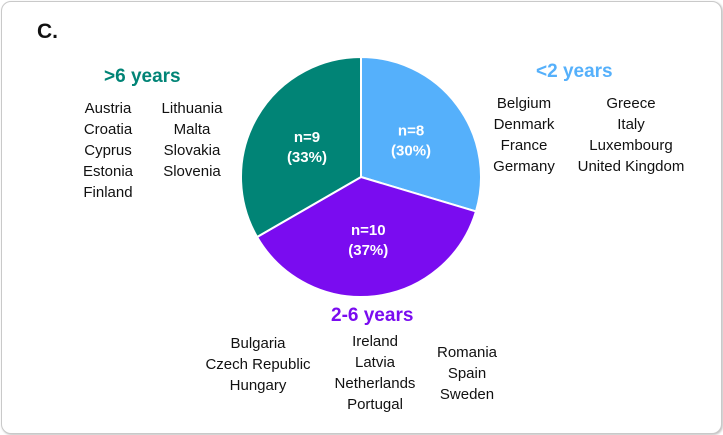  Describe the element at coordinates (192, 150) in the screenshot. I see `country-name: Slovakia` at that location.